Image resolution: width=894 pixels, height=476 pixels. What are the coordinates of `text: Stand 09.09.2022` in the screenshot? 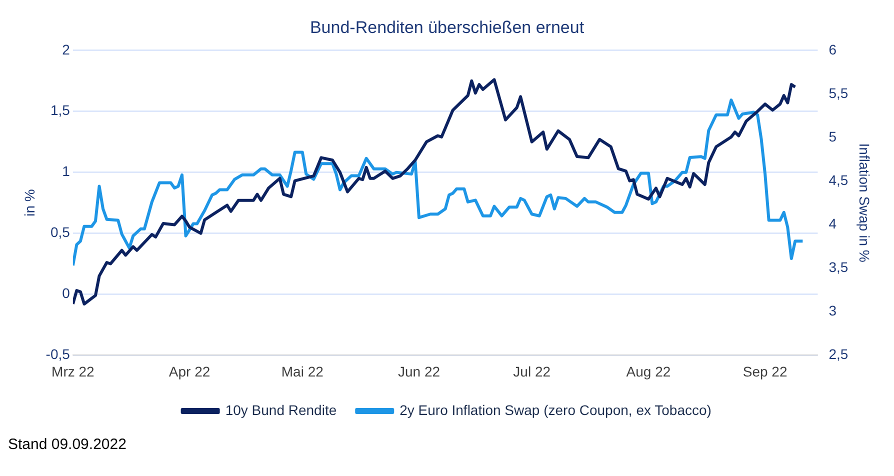 It's located at (68, 444).